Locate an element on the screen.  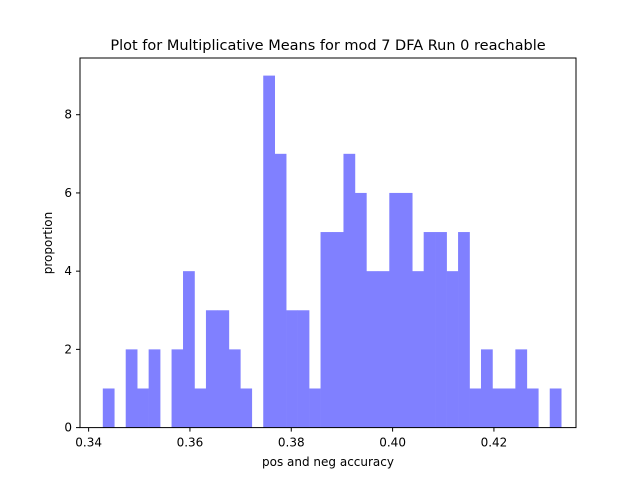
x-tick-label: 0.42 is located at coordinates (494, 443).